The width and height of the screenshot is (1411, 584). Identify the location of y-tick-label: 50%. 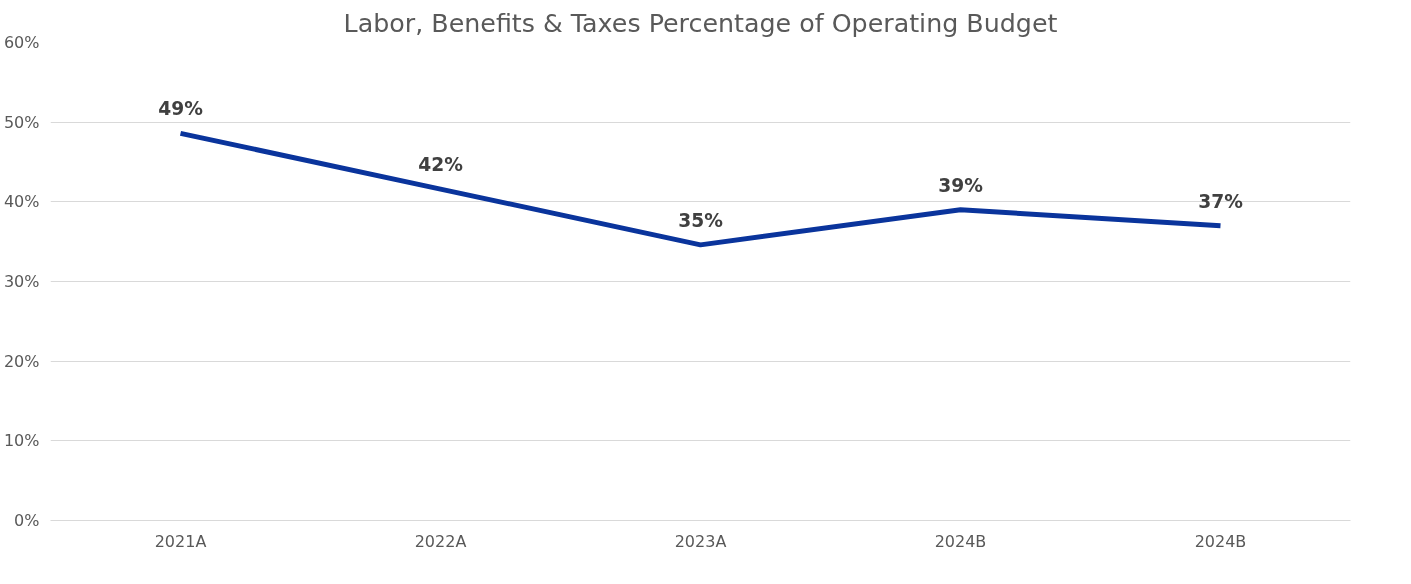
(21, 122).